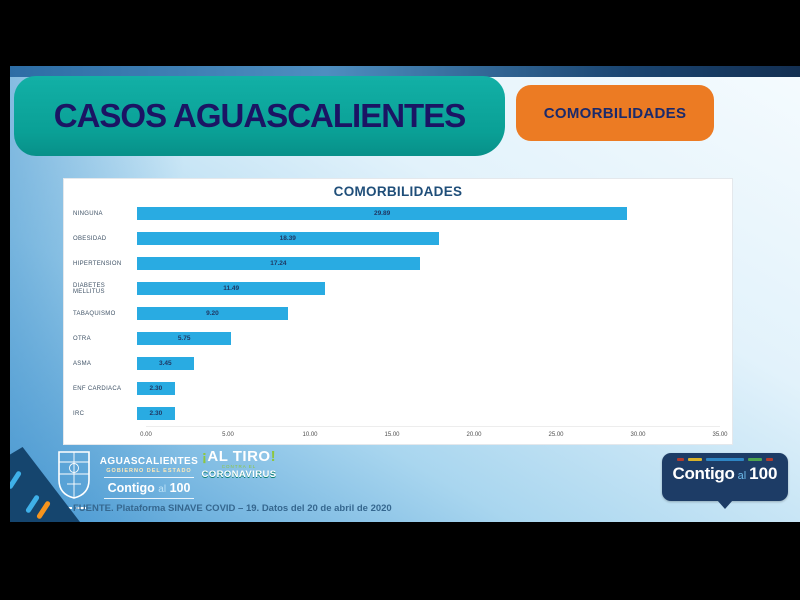 This screenshot has width=800, height=600. What do you see at coordinates (131, 488) in the screenshot?
I see `gov-slogan-contigo: Contigo` at bounding box center [131, 488].